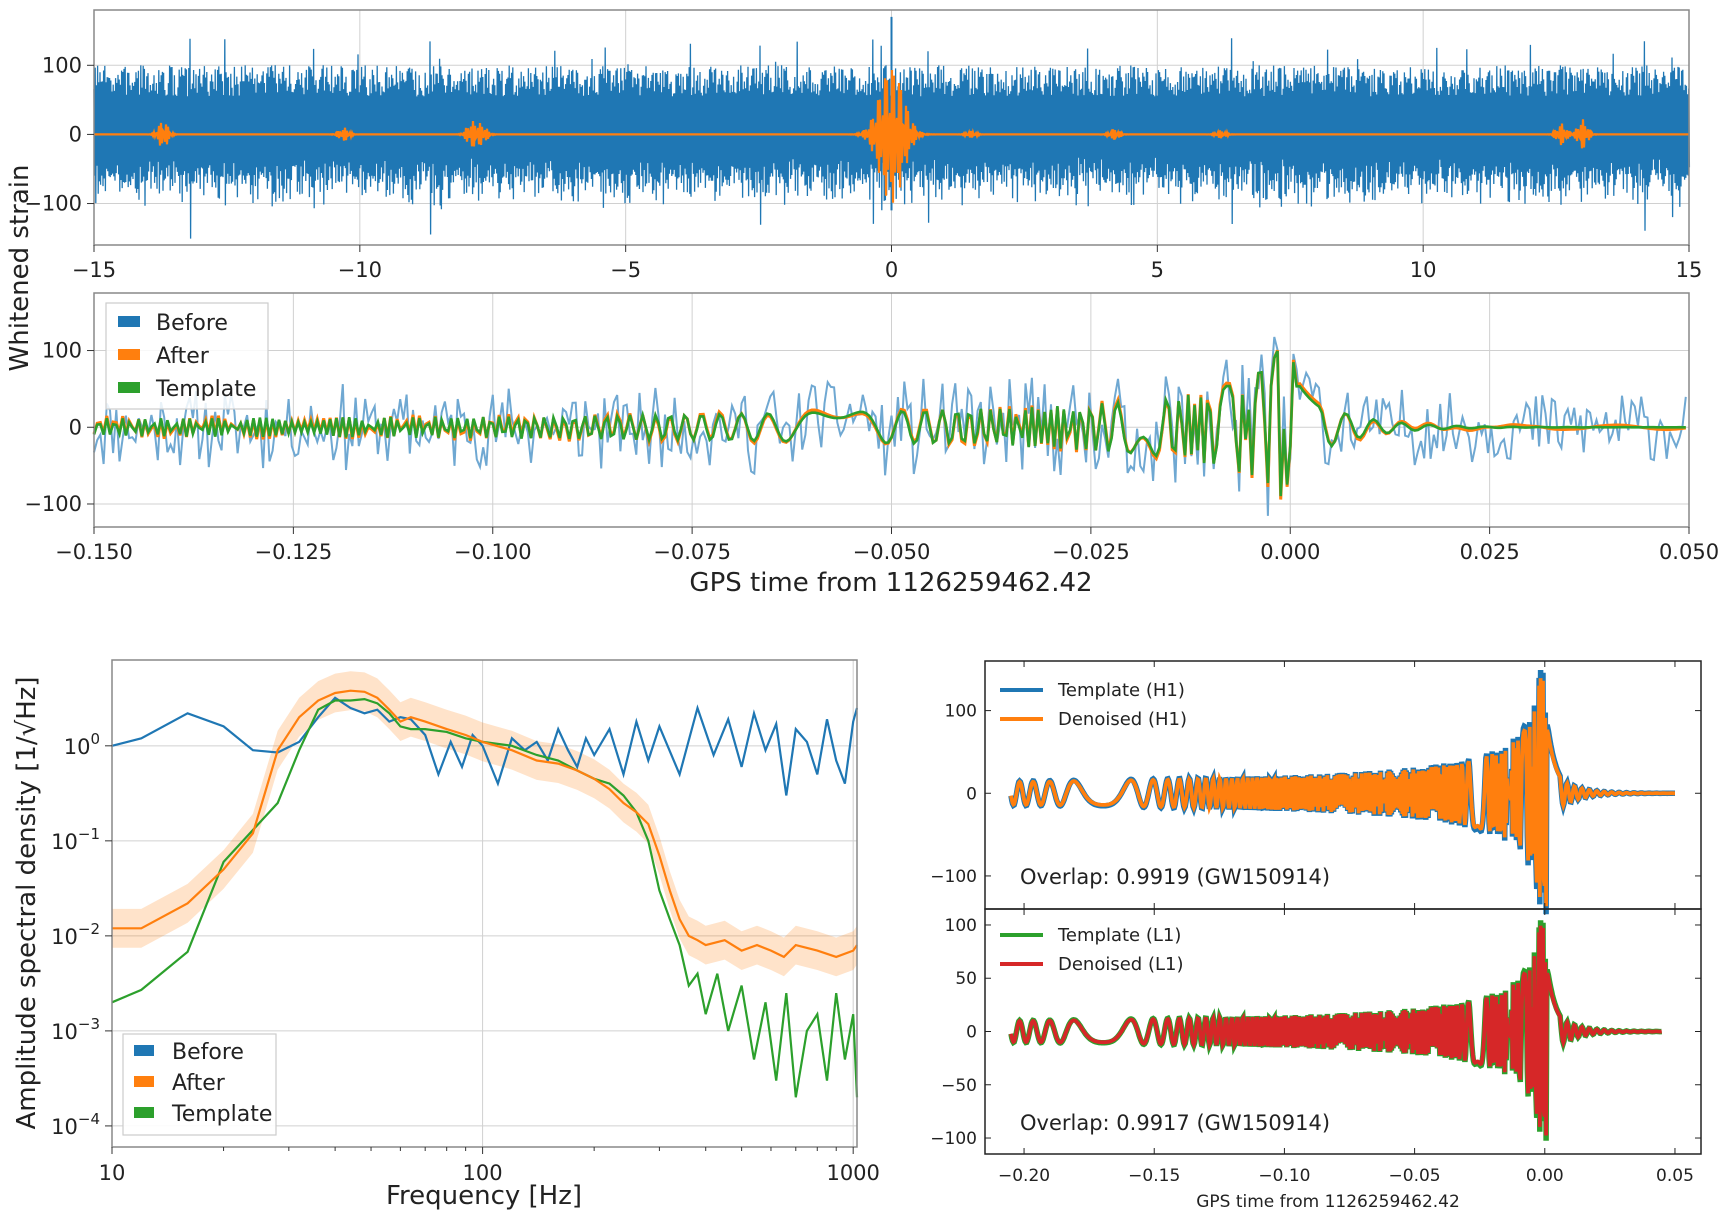  Describe the element at coordinates (959, 1086) in the screenshot. I see `y-tick-label: −50` at that location.